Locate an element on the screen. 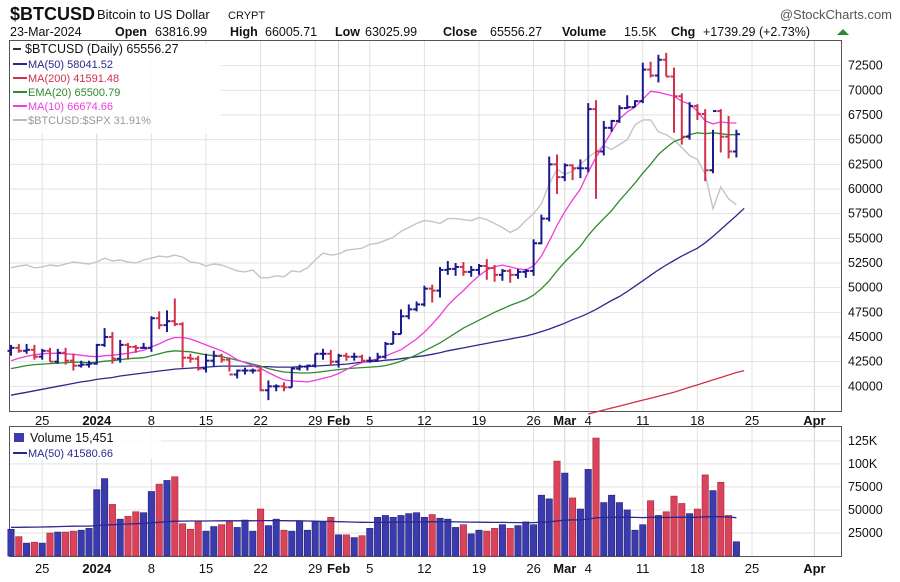  up-arrow-icon is located at coordinates (843, 32).